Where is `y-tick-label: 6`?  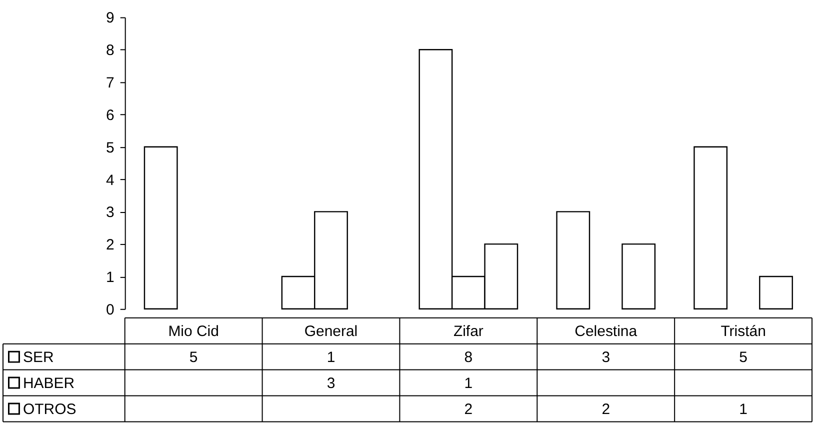 y-tick-label: 6 is located at coordinates (110, 115).